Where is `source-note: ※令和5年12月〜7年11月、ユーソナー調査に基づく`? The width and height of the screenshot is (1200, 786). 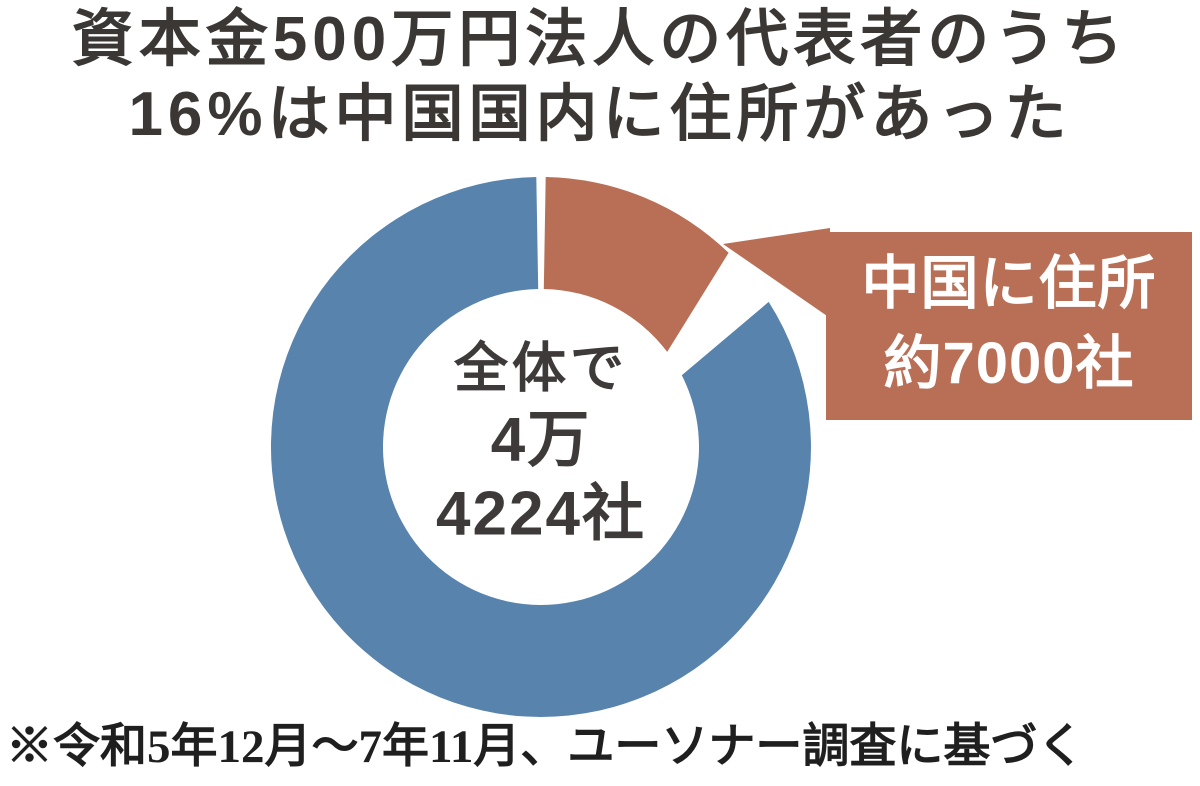 source-note: ※令和5年12月〜7年11月、ユーソナー調査に基づく is located at coordinates (545, 747).